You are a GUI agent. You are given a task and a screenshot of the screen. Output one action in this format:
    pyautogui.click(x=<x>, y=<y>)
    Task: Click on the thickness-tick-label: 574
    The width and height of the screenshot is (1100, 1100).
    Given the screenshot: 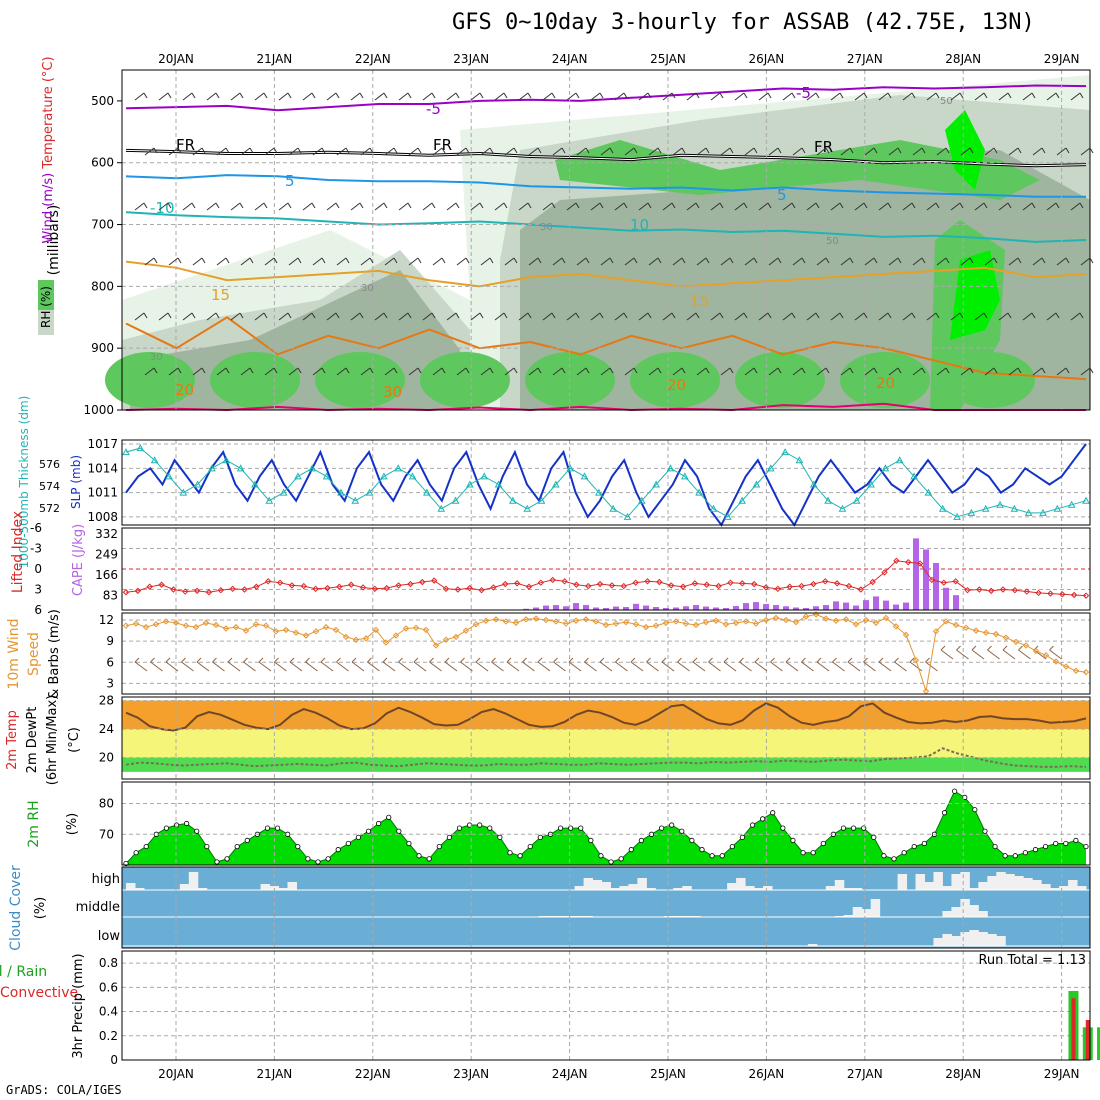 What is the action you would take?
    pyautogui.click(x=49, y=486)
    